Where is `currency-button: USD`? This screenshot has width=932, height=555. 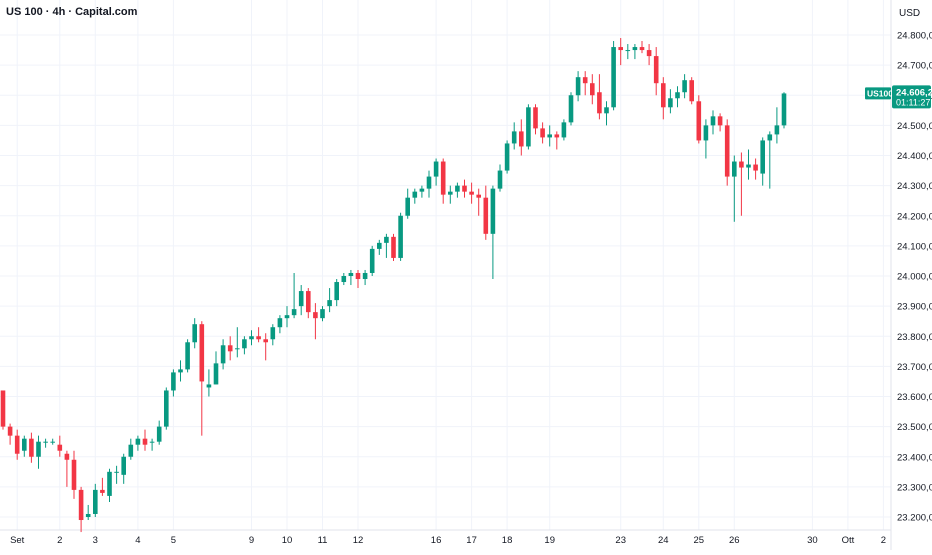
currency-button: USD is located at coordinates (908, 12).